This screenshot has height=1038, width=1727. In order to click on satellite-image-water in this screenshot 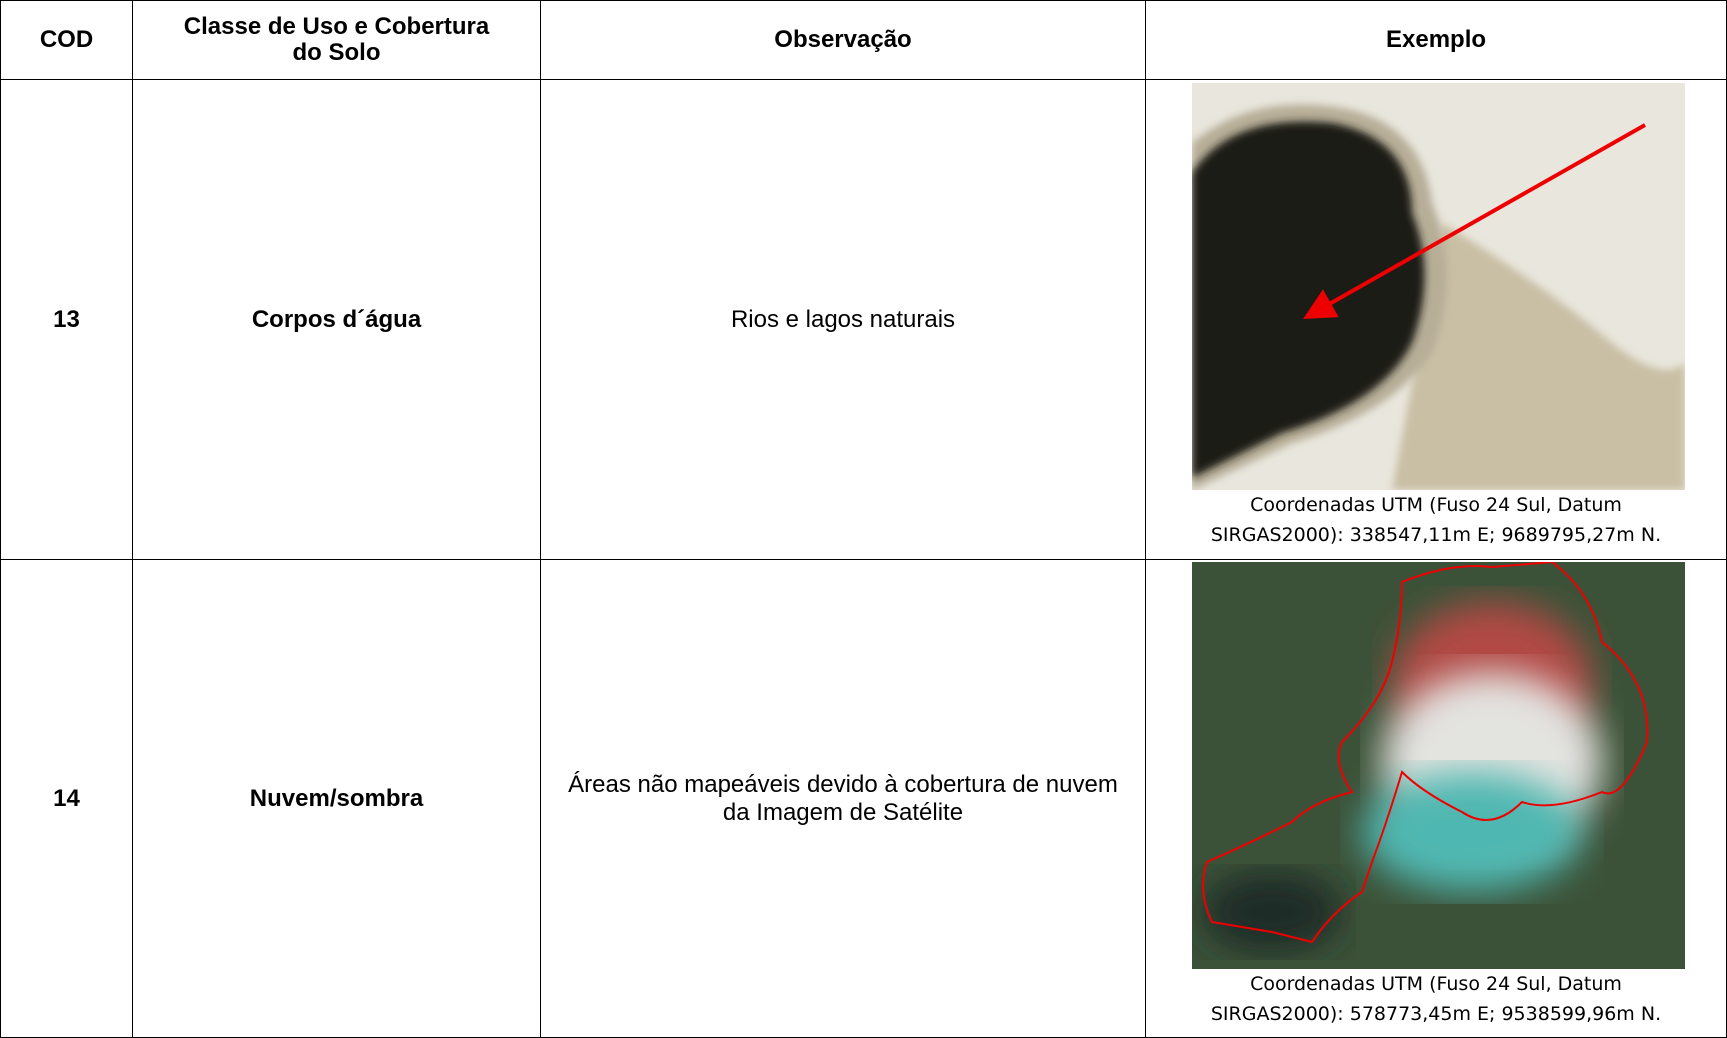, I will do `click(1438, 286)`.